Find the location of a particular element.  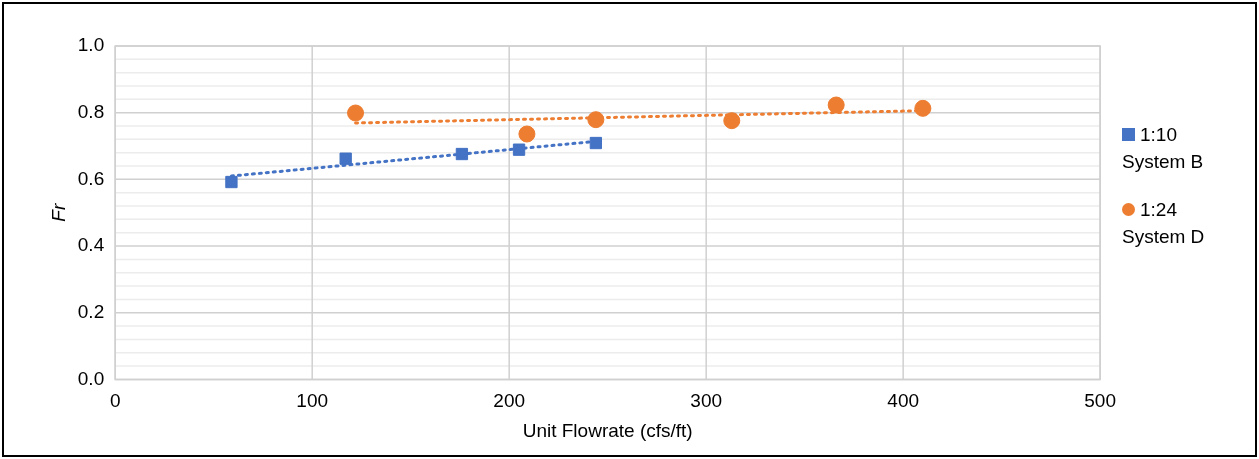

legend-label: 1:24 System D is located at coordinates (1163, 224).